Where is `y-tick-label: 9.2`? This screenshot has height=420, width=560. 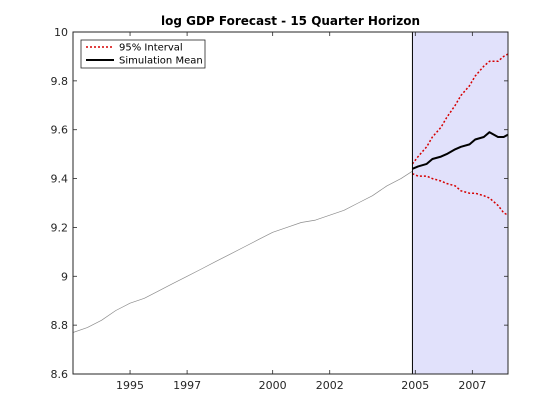
y-tick-label: 9.2 is located at coordinates (60, 227).